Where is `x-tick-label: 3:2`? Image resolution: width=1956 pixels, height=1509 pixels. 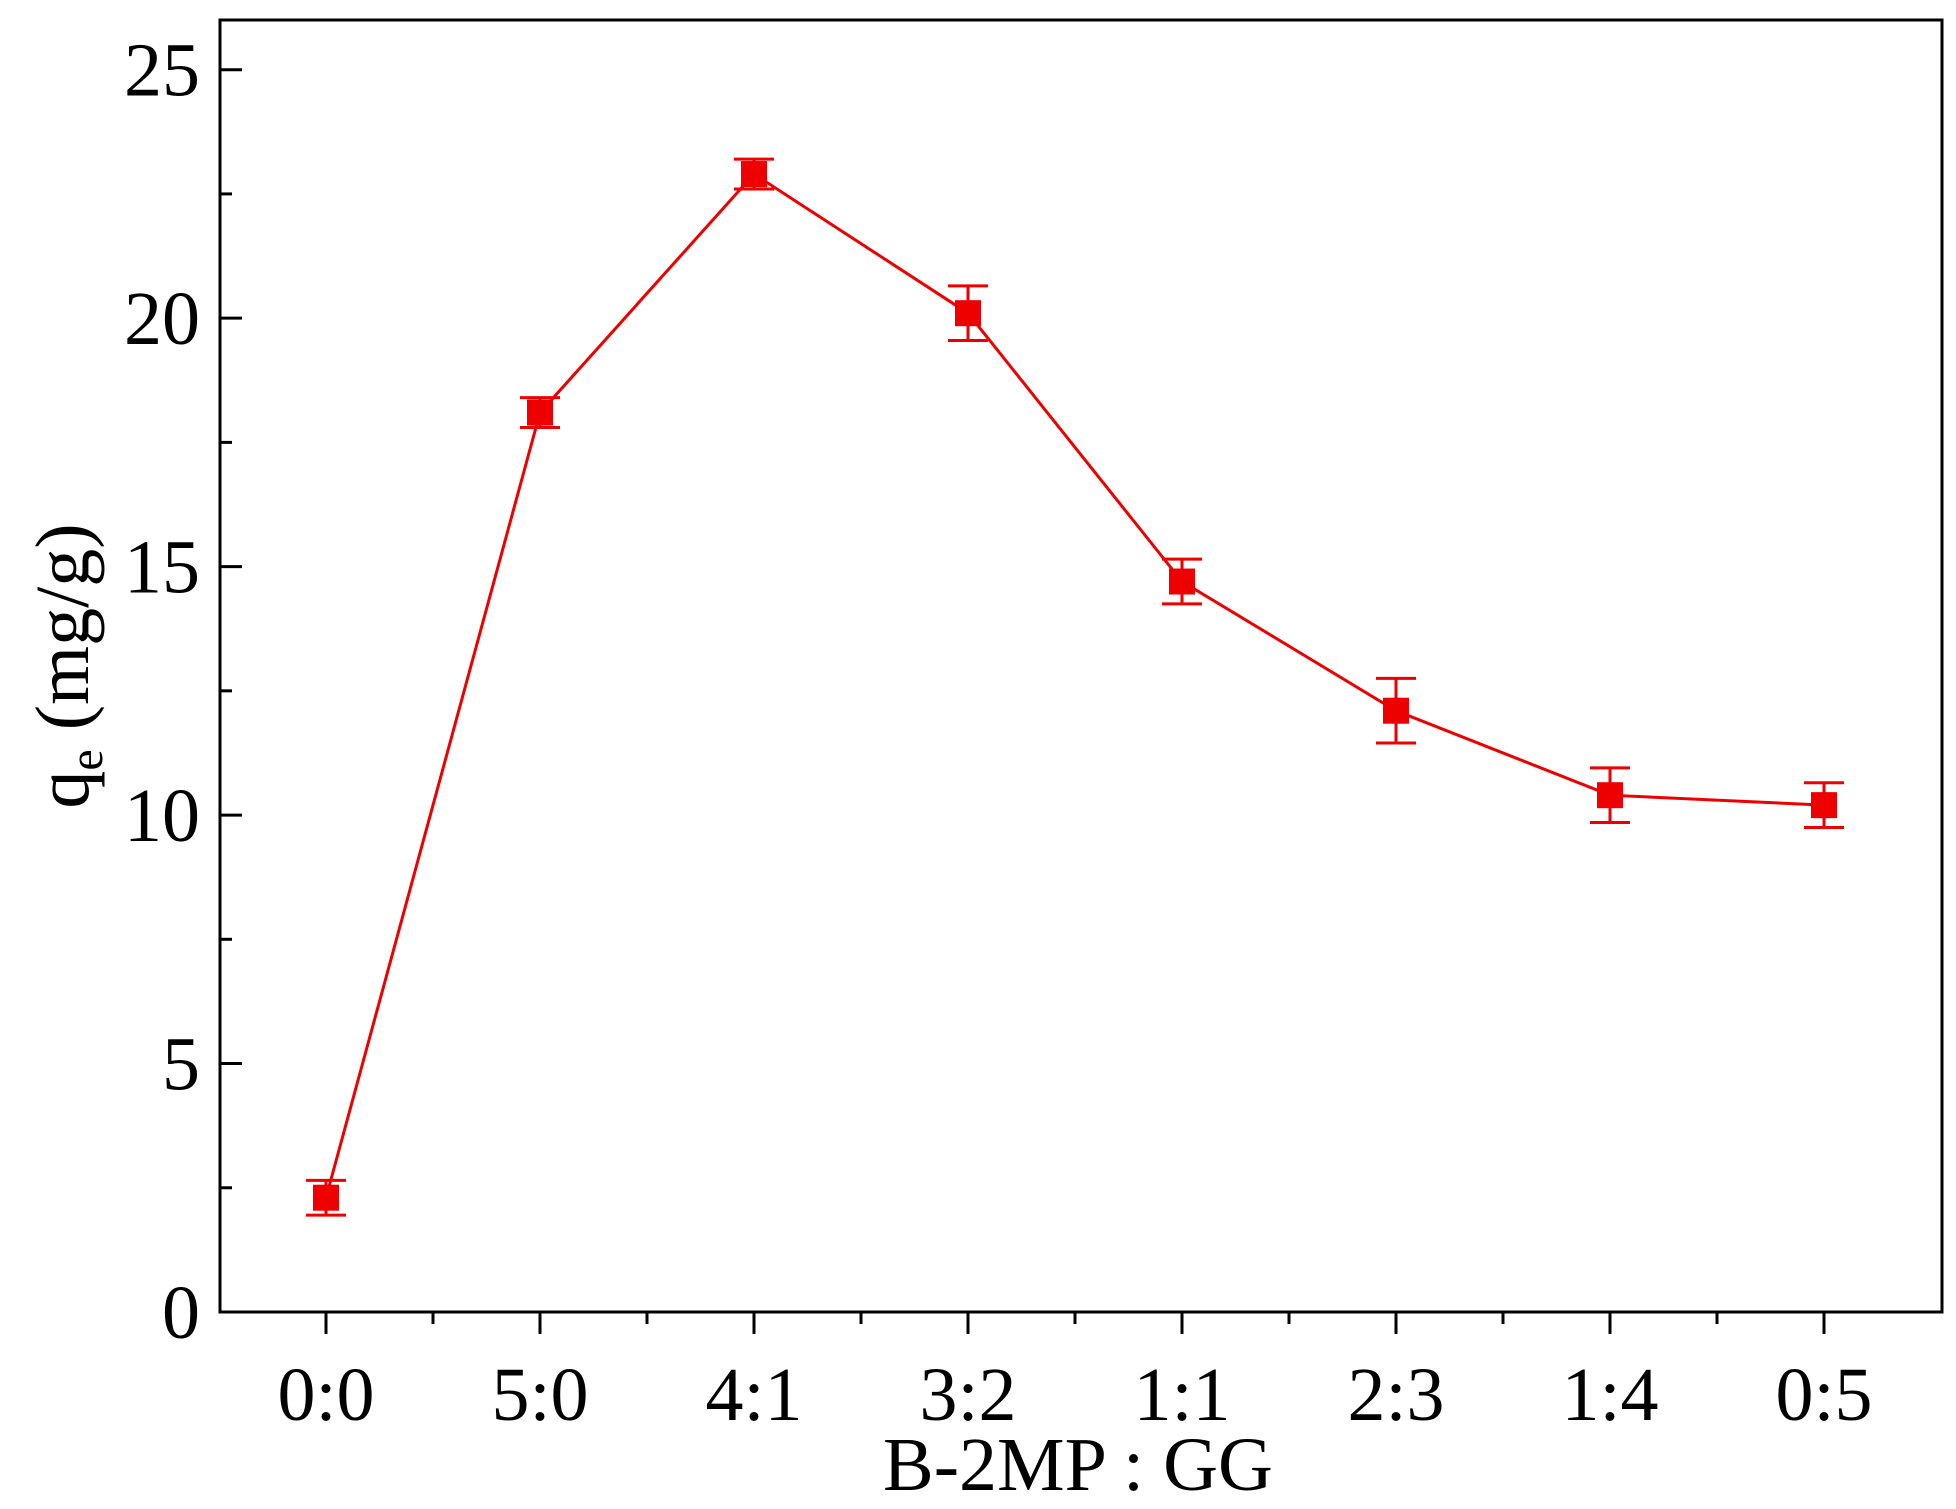
x-tick-label: 3:2 is located at coordinates (967, 1395).